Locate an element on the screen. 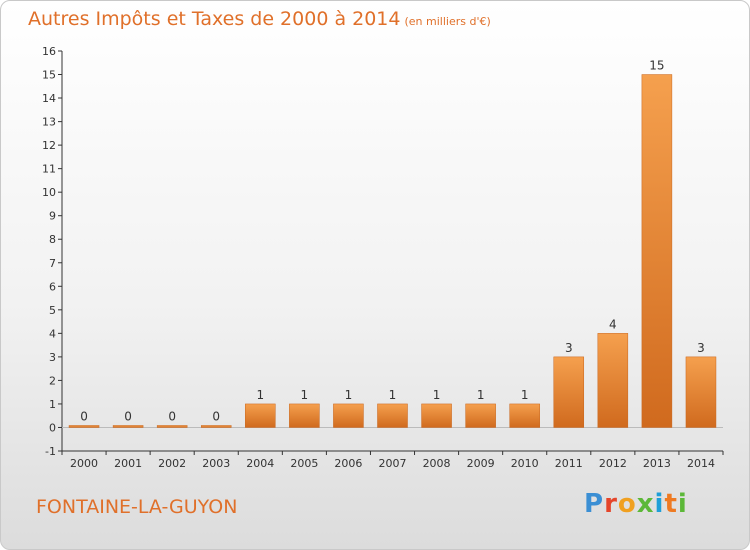 Image resolution: width=750 pixels, height=550 pixels. y-tick-label: 13 is located at coordinates (49, 122).